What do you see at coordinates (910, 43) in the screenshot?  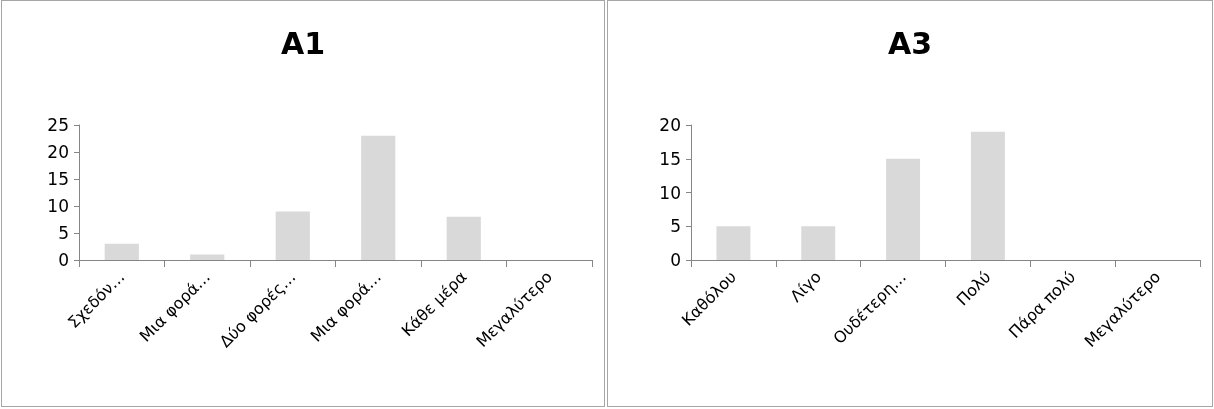 I see `chart-title: A3` at bounding box center [910, 43].